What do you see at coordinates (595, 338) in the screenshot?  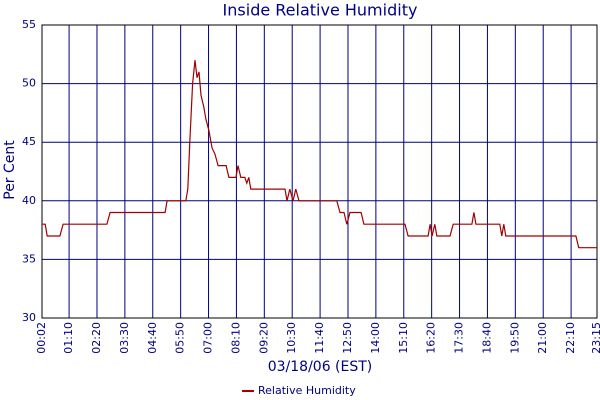 I see `x-tick-label: 23:15` at bounding box center [595, 338].